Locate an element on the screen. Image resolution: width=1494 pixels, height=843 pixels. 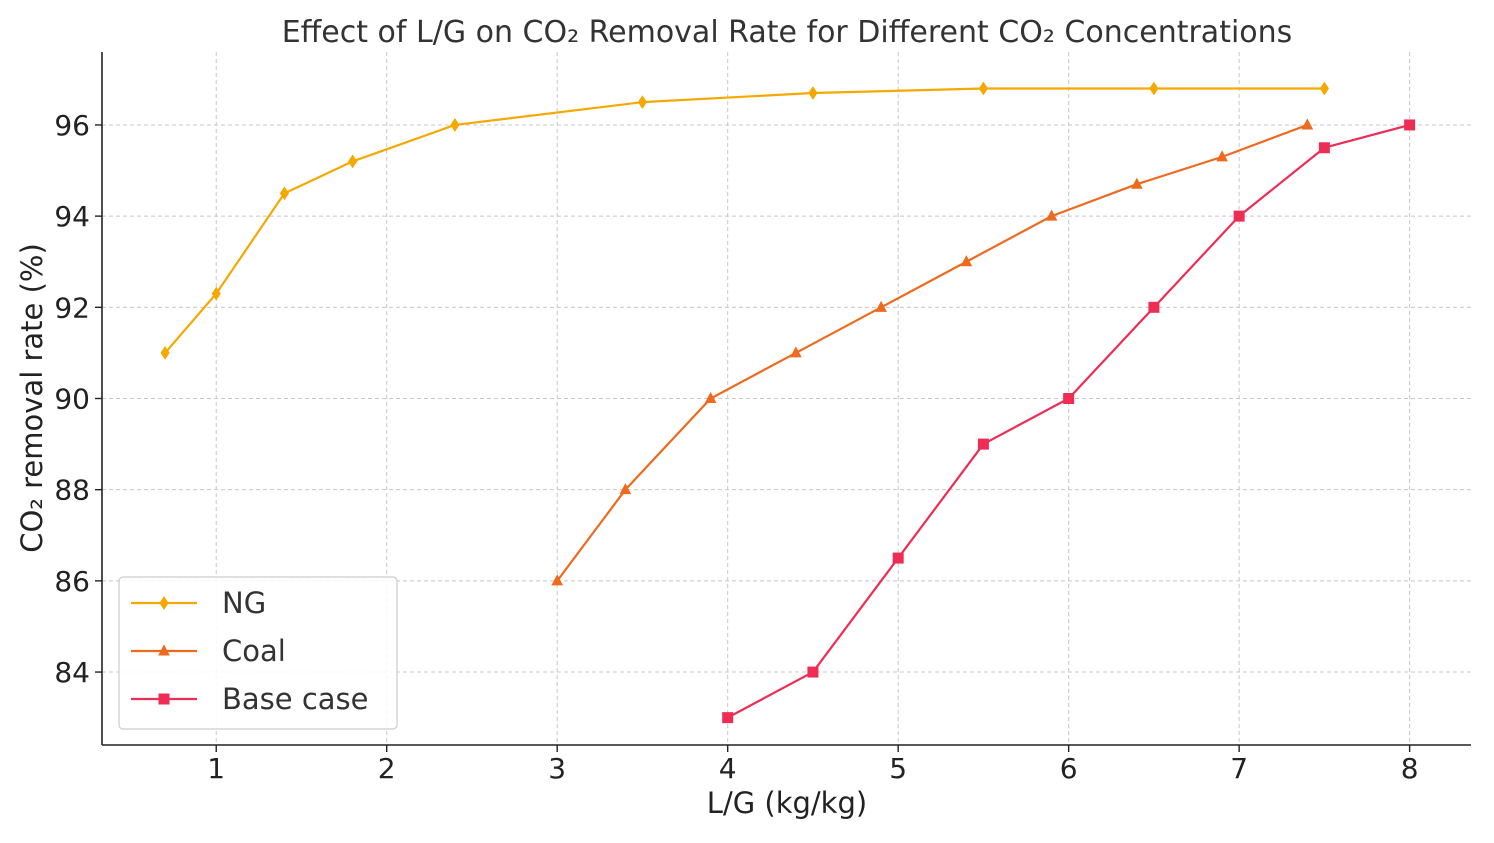
y-tick-label: 92 is located at coordinates (72, 307).